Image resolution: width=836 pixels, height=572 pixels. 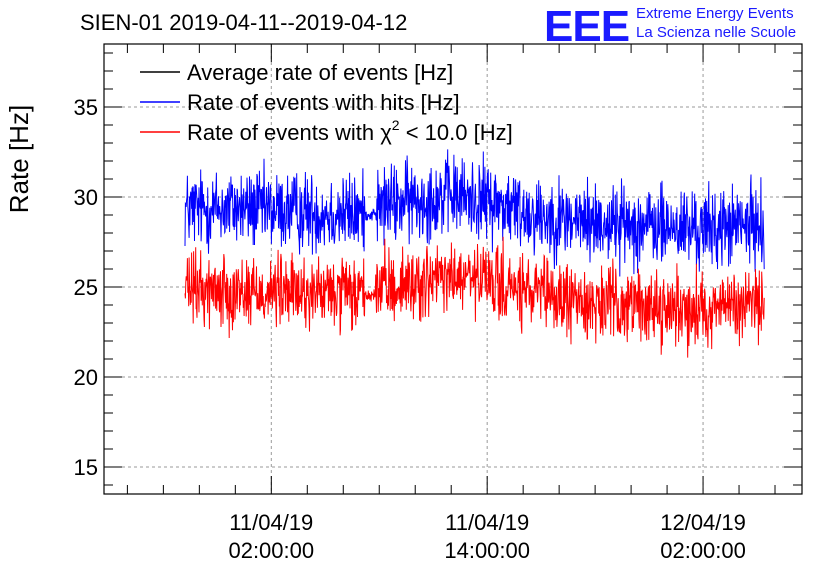 What do you see at coordinates (715, 13) in the screenshot?
I see `logo-caption-line1: Extreme Energy Events` at bounding box center [715, 13].